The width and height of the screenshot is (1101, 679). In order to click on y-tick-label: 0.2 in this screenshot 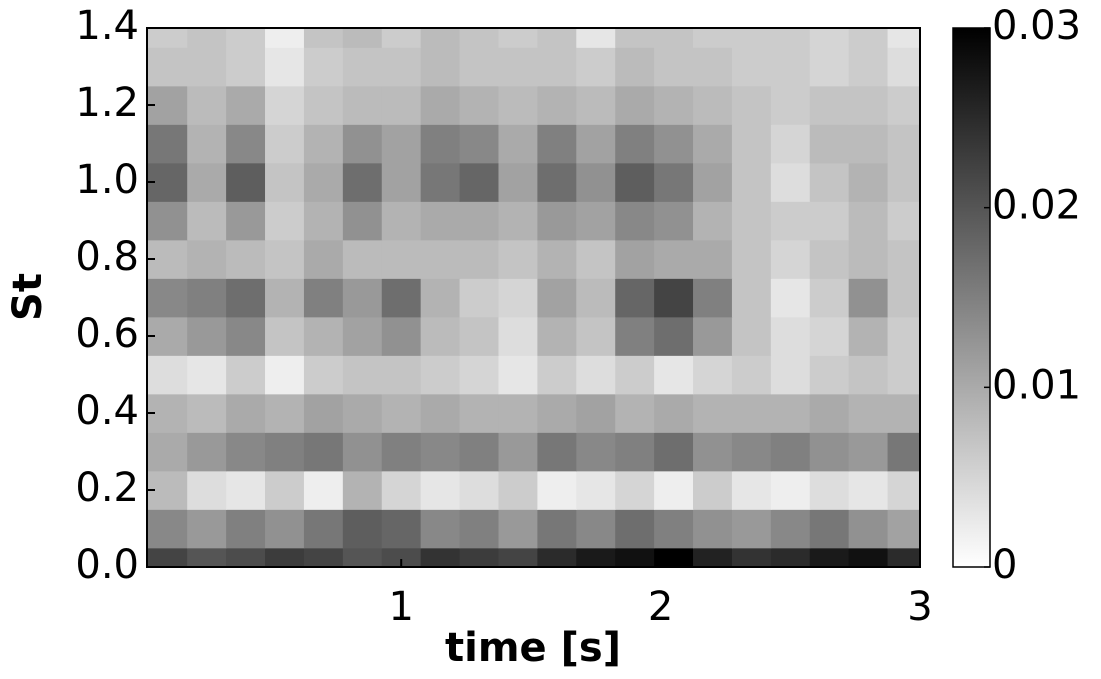, I will do `click(107, 488)`.